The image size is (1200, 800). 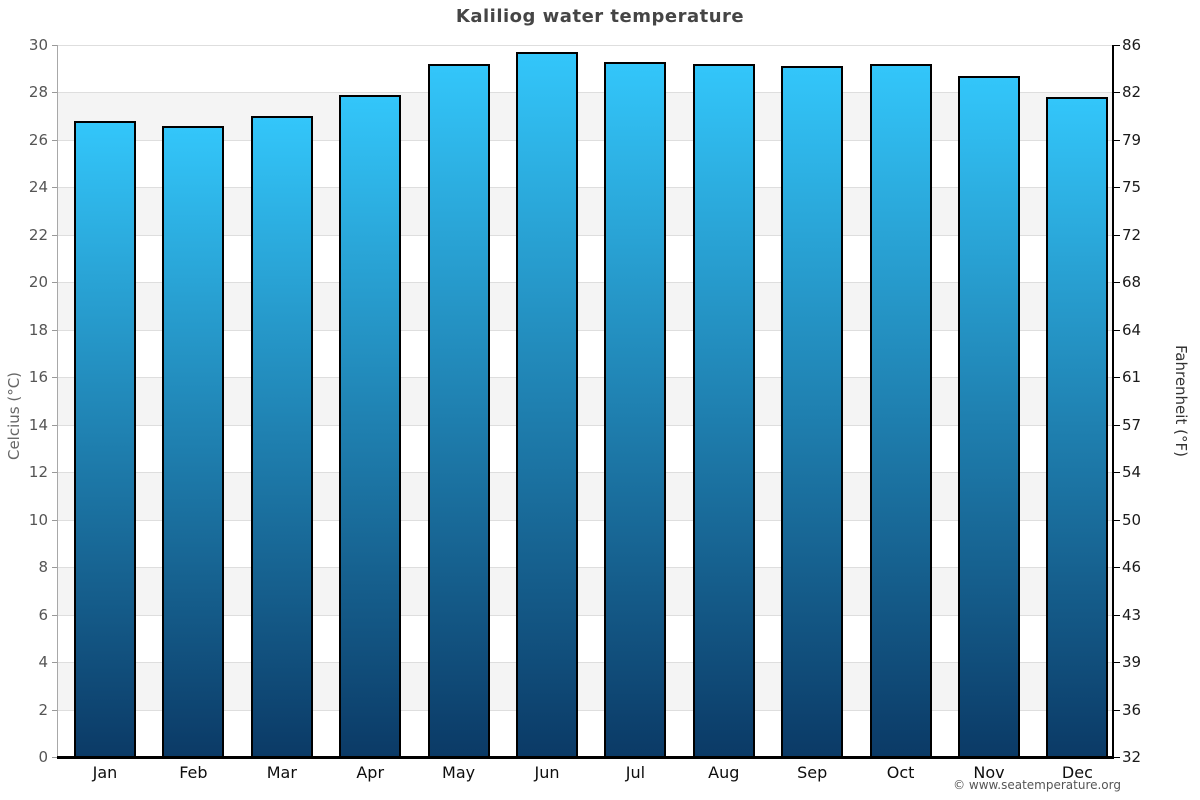 I want to click on x-tick-label-jul: Jul, so click(x=635, y=772).